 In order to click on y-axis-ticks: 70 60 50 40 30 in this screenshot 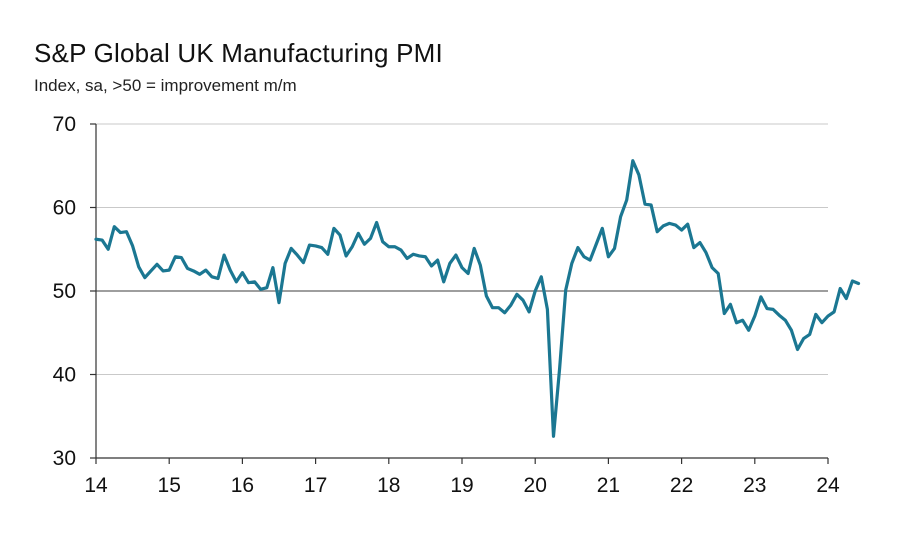, I will do `click(74, 291)`.